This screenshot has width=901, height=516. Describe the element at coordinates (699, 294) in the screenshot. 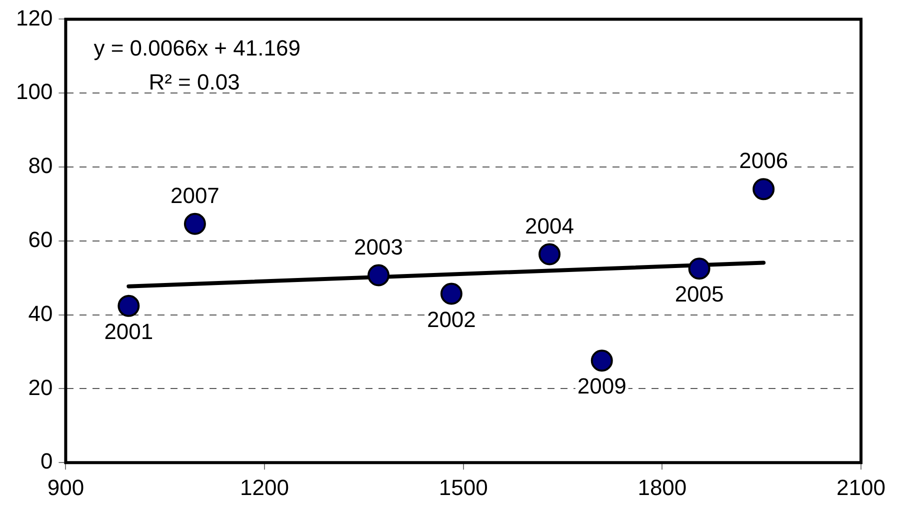

I see `annotation: 2005` at that location.